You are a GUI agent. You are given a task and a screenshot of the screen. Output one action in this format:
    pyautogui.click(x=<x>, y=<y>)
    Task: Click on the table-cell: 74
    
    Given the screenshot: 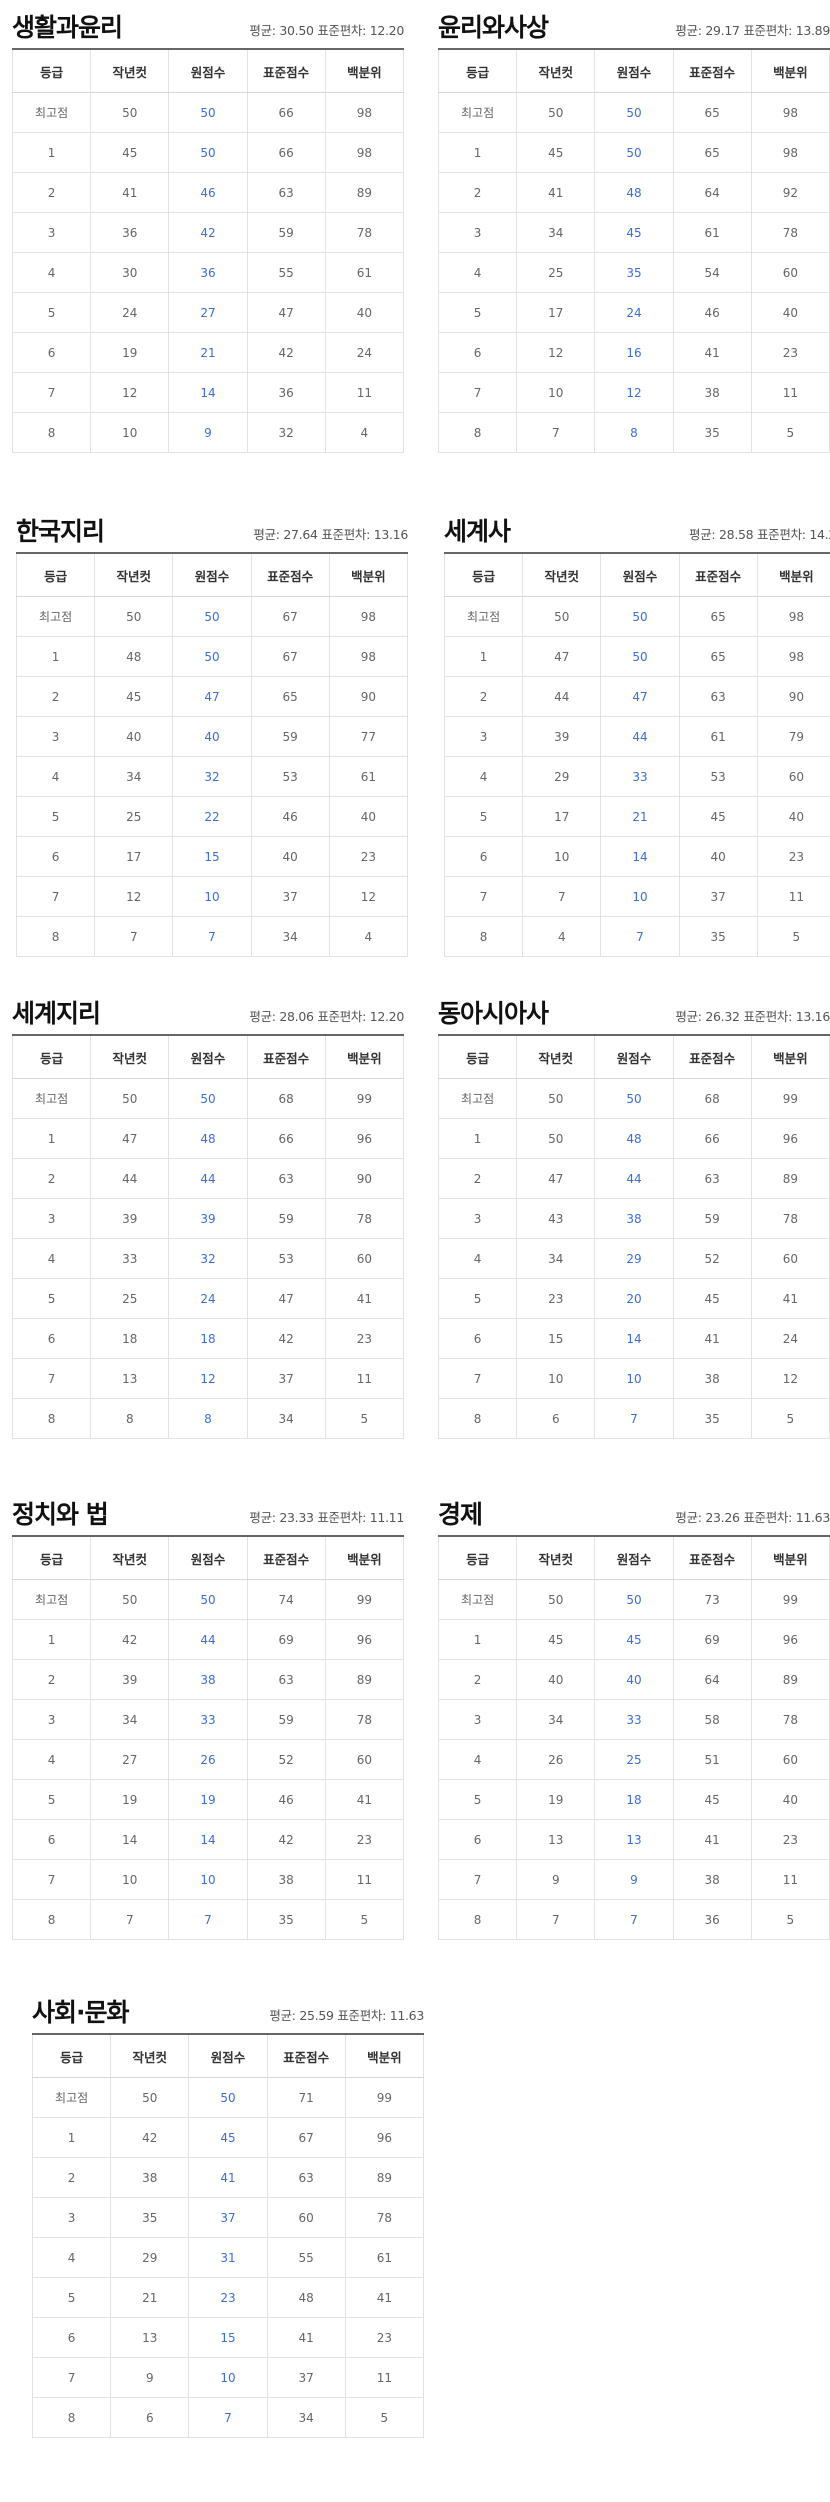 What is the action you would take?
    pyautogui.click(x=286, y=1599)
    